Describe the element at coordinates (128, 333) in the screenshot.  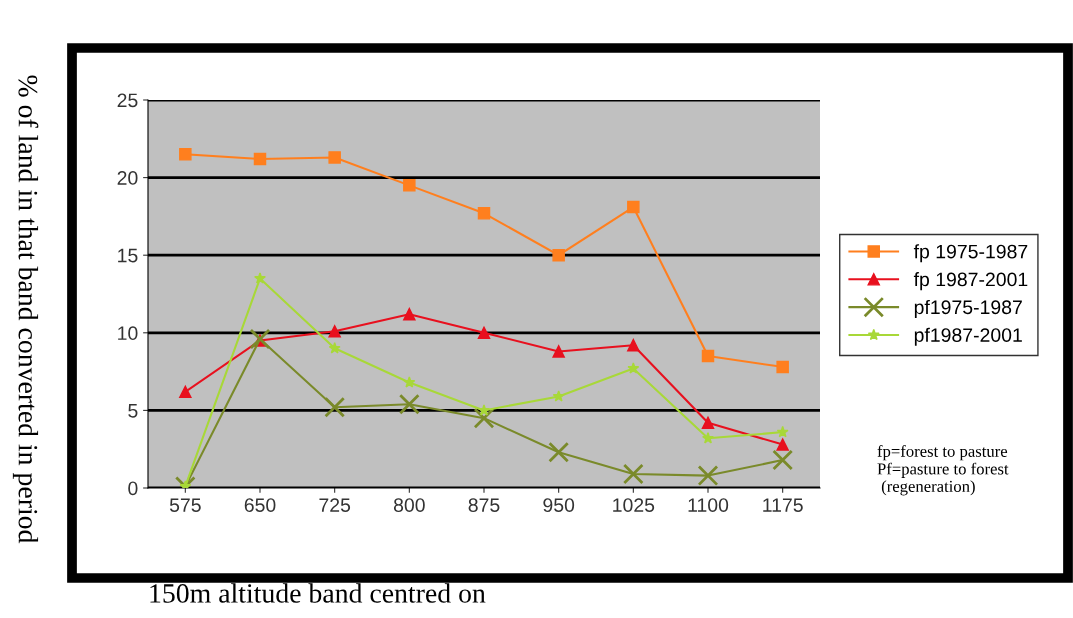
I see `y-tick-label: 10` at that location.